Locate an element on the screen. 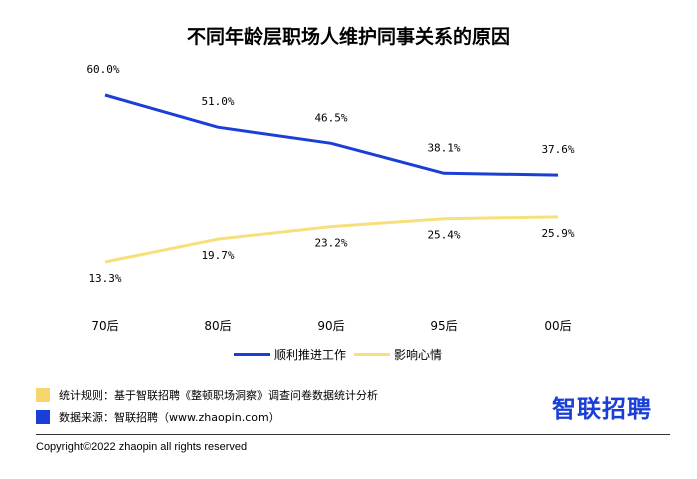  data-label-series-1-3: 46.5% is located at coordinates (330, 117).